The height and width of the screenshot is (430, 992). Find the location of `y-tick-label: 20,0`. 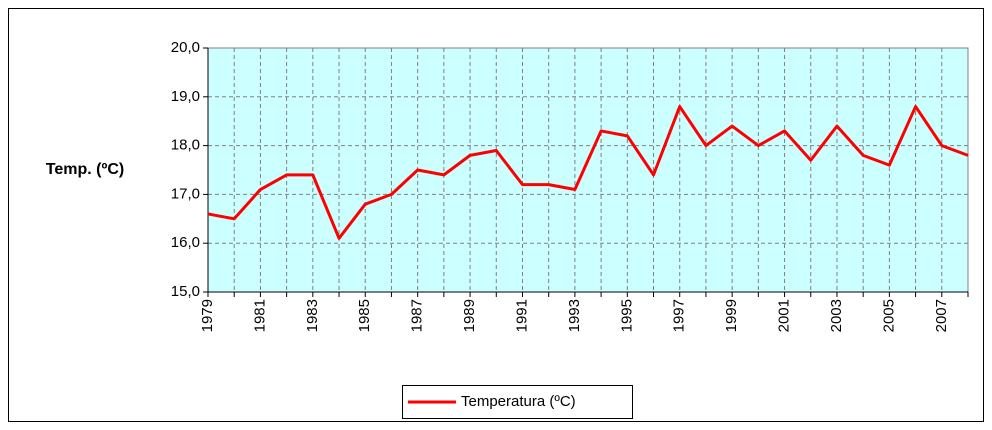

y-tick-label: 20,0 is located at coordinates (185, 47).